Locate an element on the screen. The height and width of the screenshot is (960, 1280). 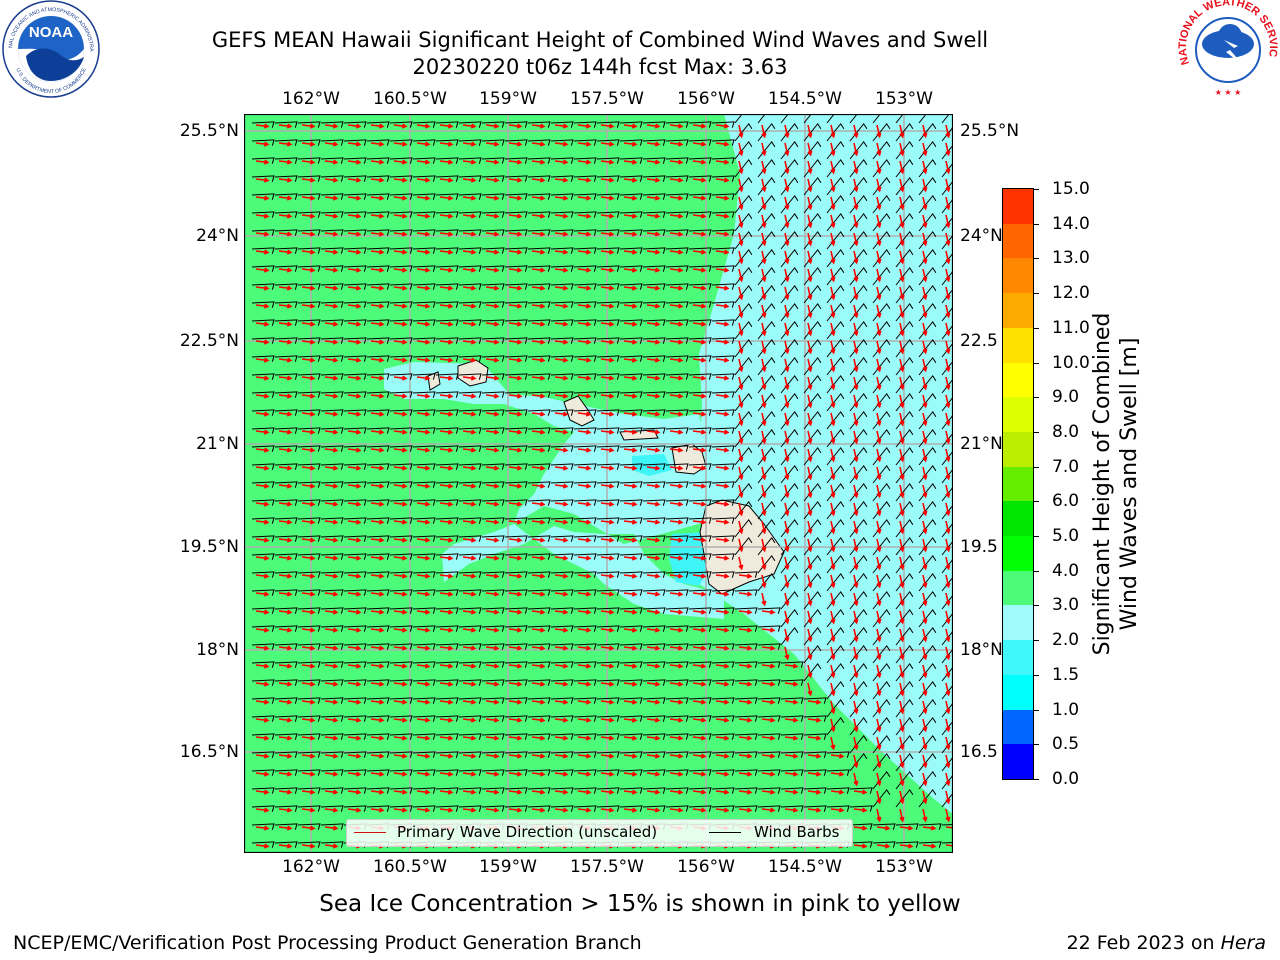
lon-tick-label: 162°W is located at coordinates (311, 99).